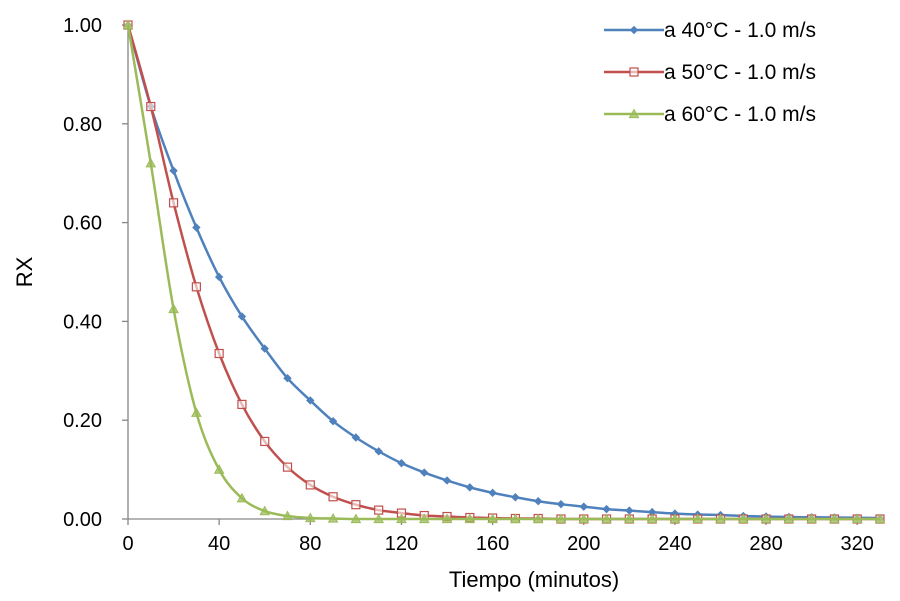 Image resolution: width=900 pixels, height=601 pixels. Describe the element at coordinates (82, 26) in the screenshot. I see `y-tick-label: 1.00` at that location.